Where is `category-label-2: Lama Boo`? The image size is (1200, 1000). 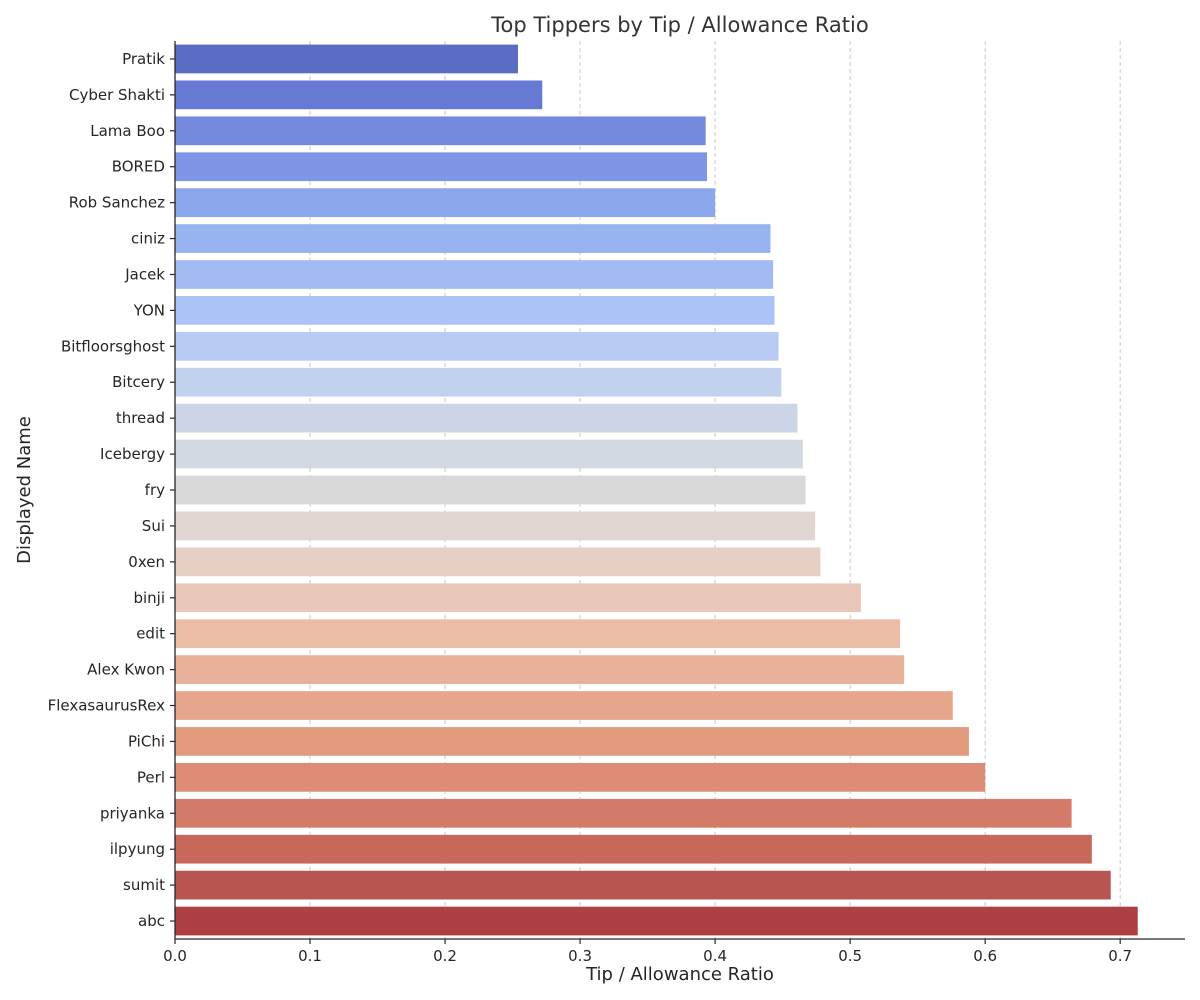
category-label-2: Lama Boo is located at coordinates (127, 131).